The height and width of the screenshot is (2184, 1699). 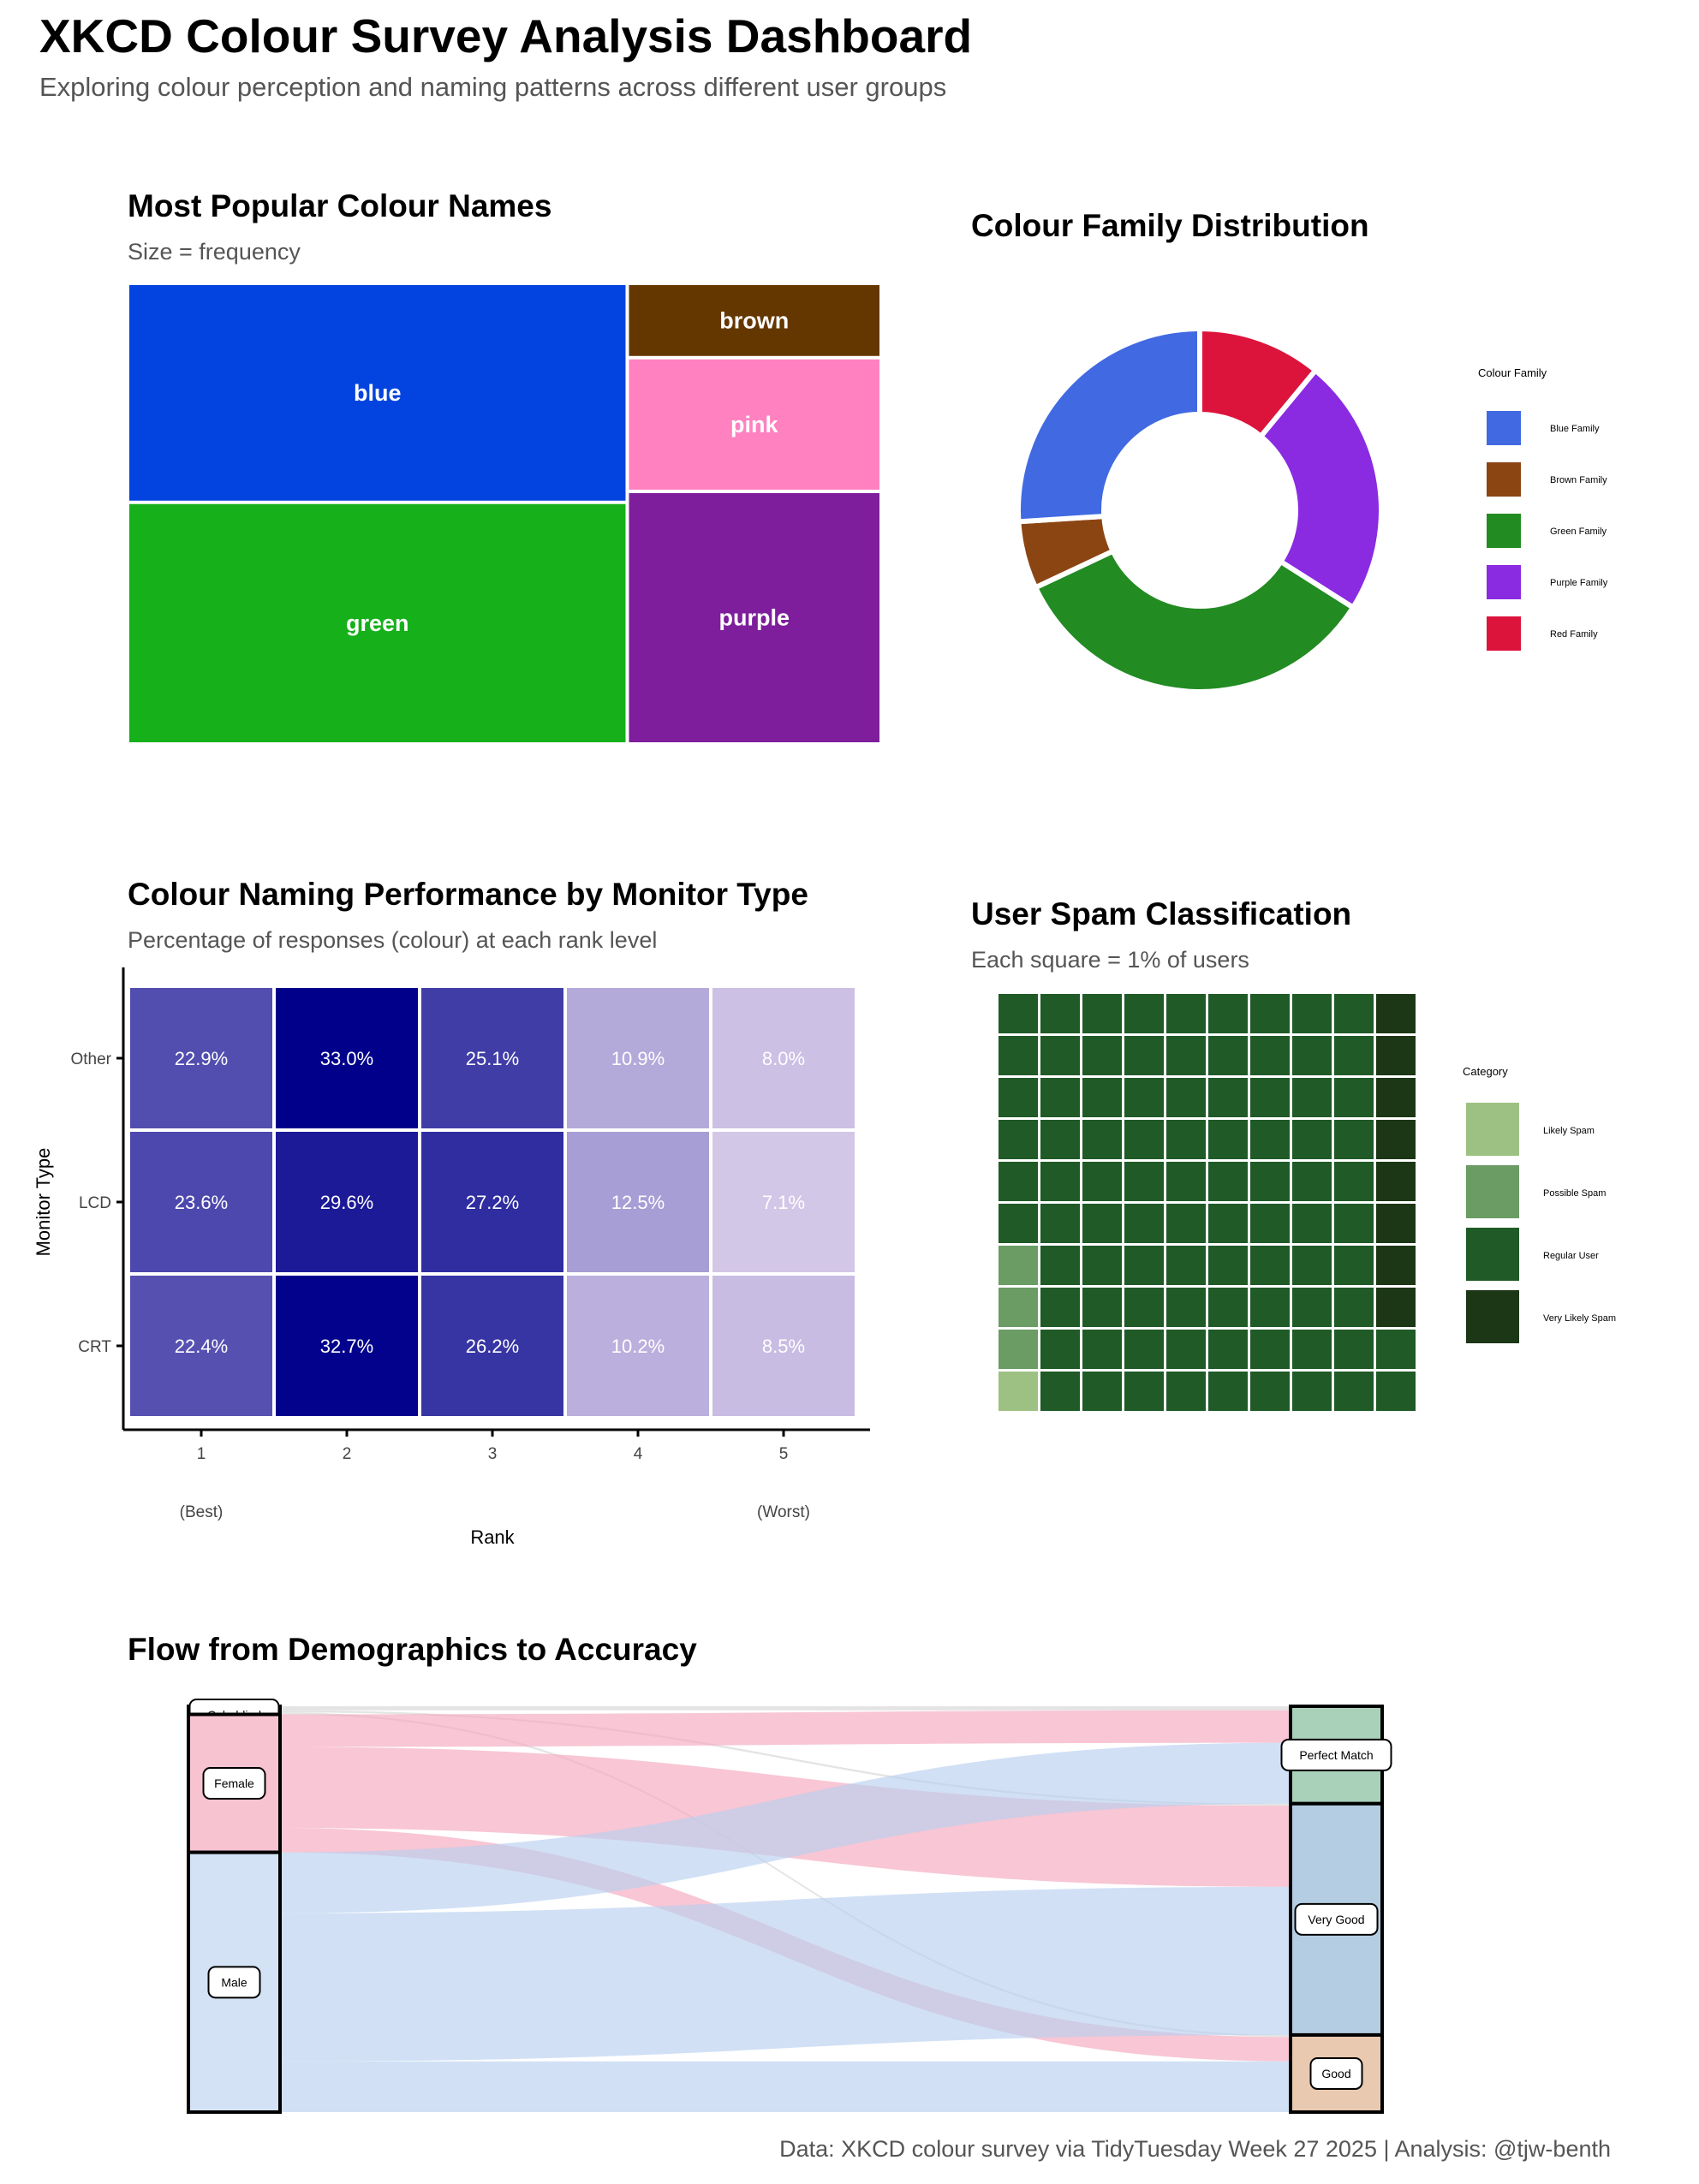 I want to click on waffle-legend-key-very-likely-spam, so click(x=1492, y=1317).